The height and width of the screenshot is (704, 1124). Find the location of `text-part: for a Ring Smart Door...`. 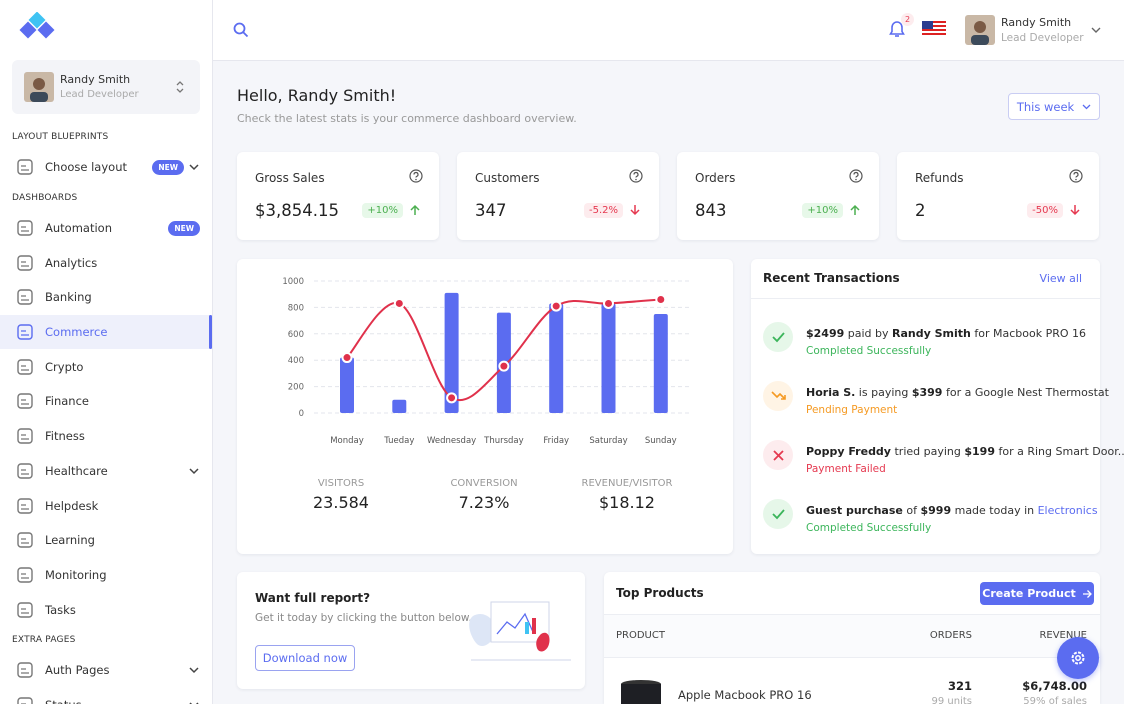

text-part: for a Ring Smart Door... is located at coordinates (1059, 451).